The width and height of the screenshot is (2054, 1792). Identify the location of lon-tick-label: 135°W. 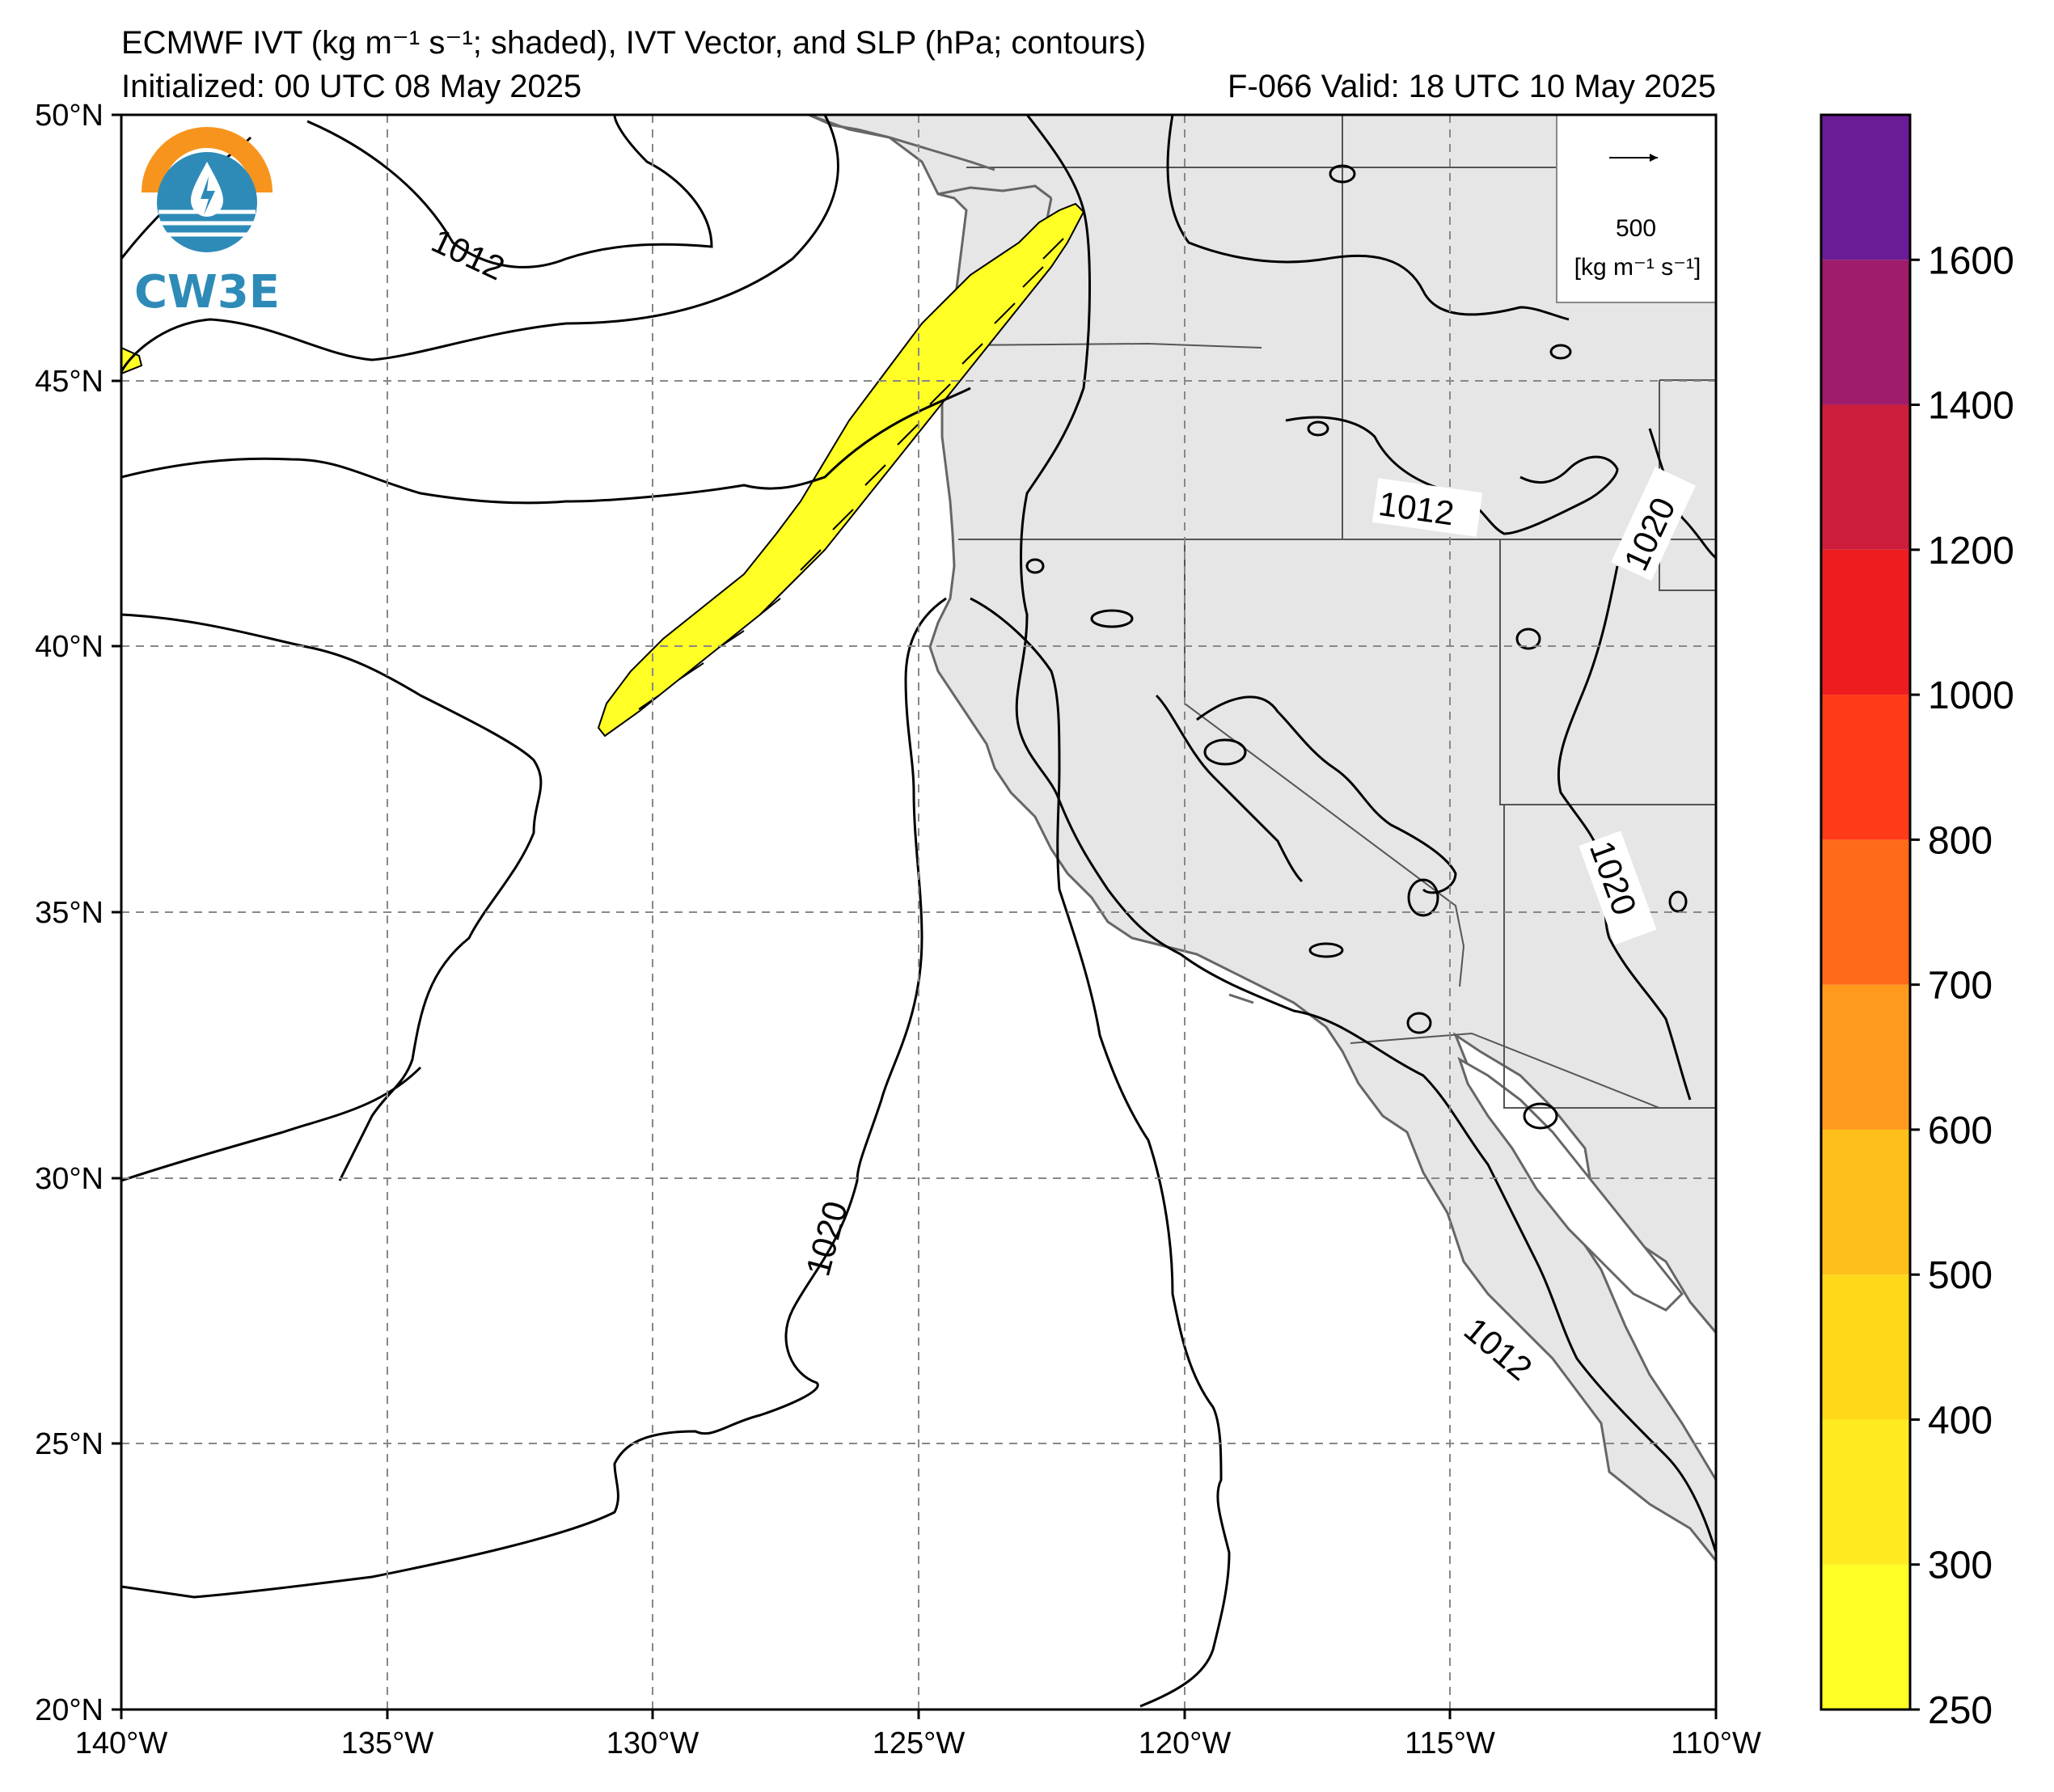
(387, 1743).